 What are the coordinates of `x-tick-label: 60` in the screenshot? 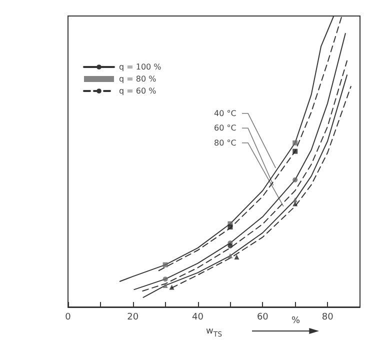 It's located at (262, 317).